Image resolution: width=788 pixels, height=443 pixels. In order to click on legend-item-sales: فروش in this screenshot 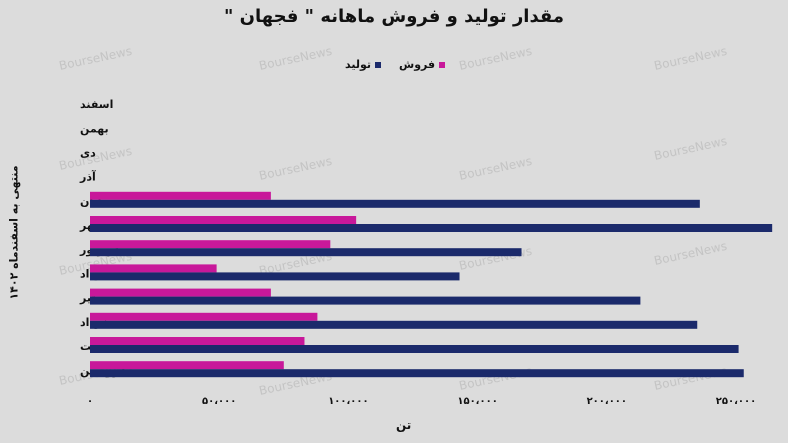, I will do `click(422, 64)`.